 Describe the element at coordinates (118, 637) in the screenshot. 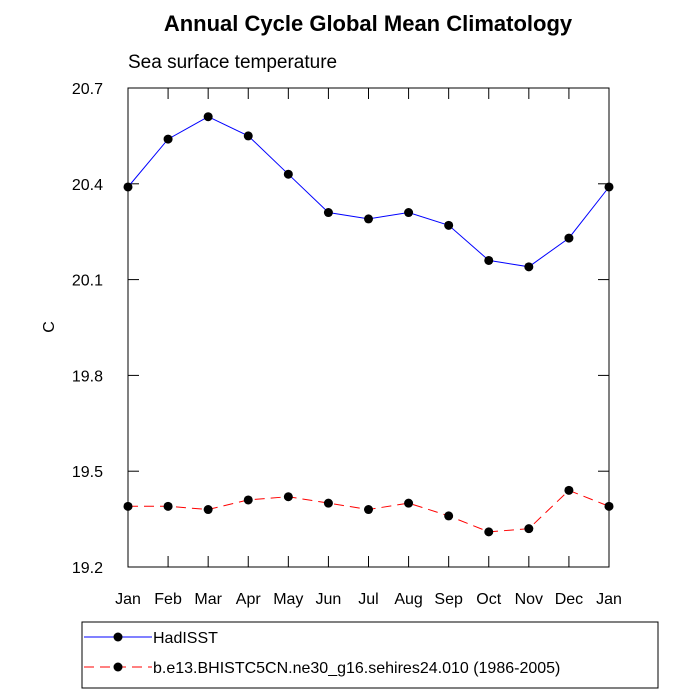

I see `legend-marker-hadisst` at that location.